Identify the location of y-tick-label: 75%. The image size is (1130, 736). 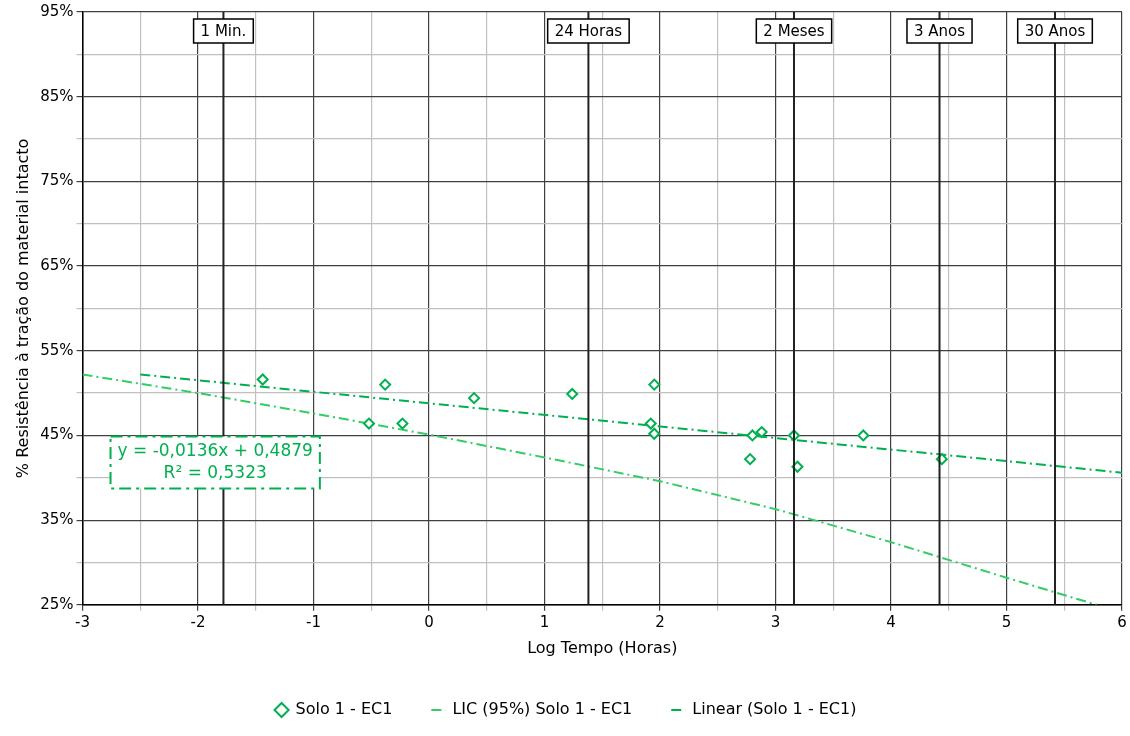
(57, 180).